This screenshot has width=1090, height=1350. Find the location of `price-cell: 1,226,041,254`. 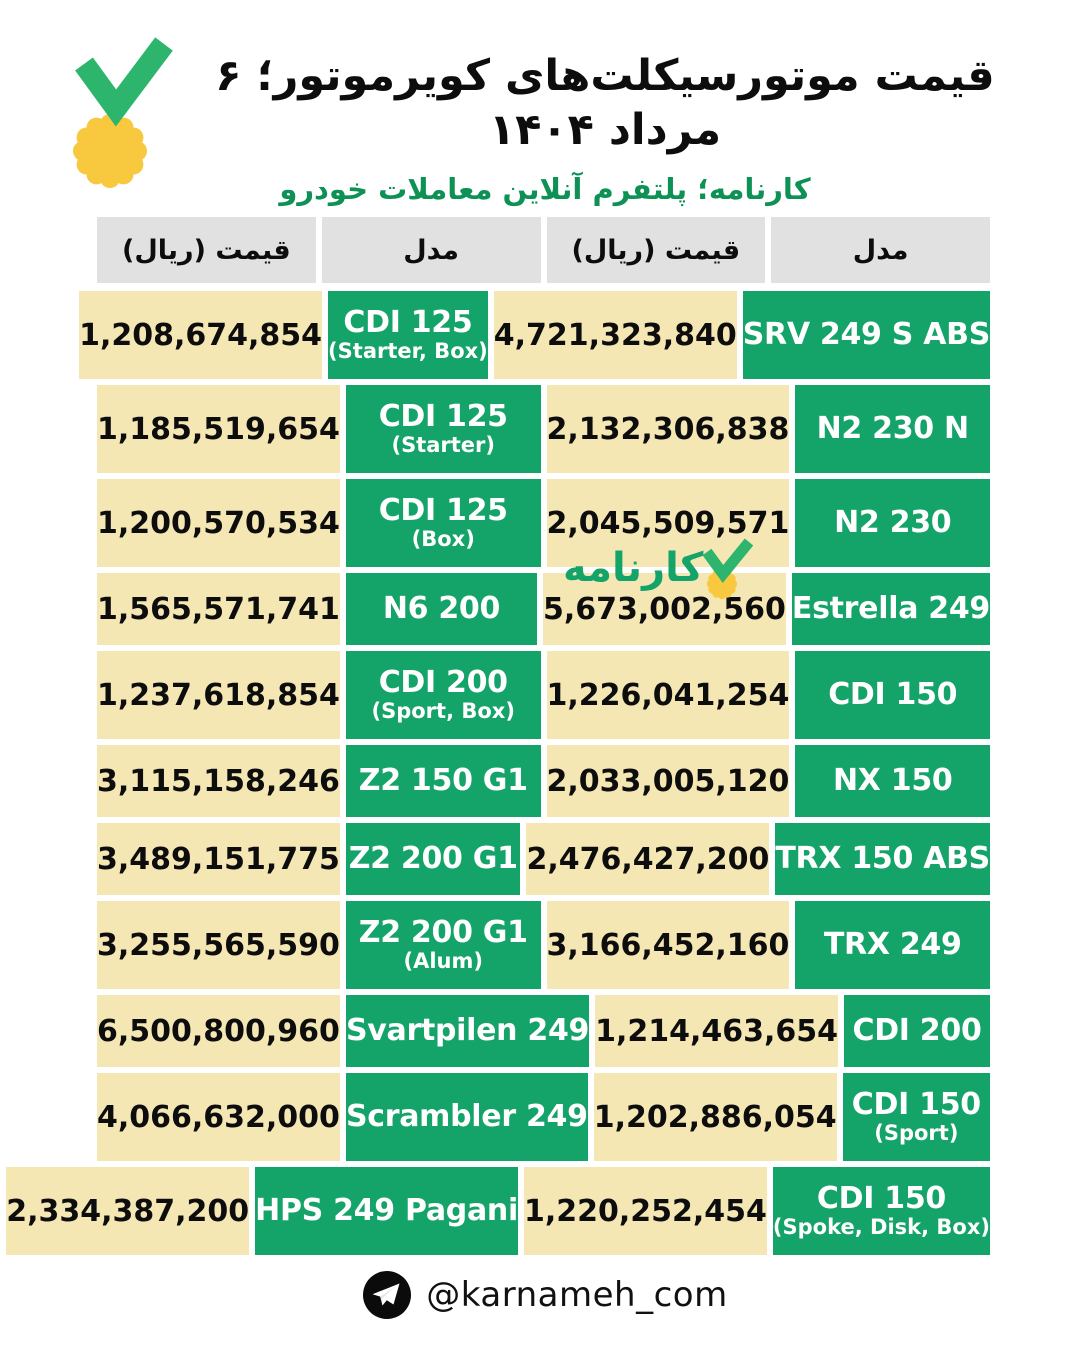

price-cell: 1,226,041,254 is located at coordinates (668, 695).